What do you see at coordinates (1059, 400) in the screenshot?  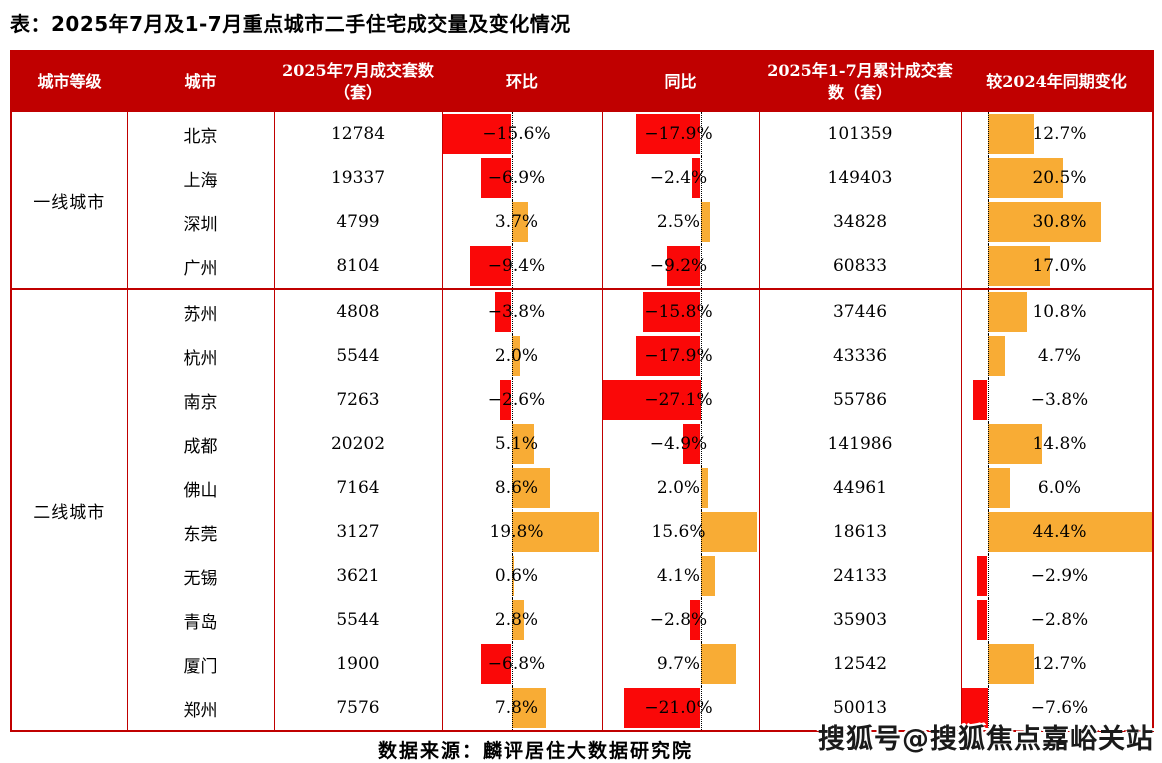 I see `percent-label: −3.8%` at bounding box center [1059, 400].